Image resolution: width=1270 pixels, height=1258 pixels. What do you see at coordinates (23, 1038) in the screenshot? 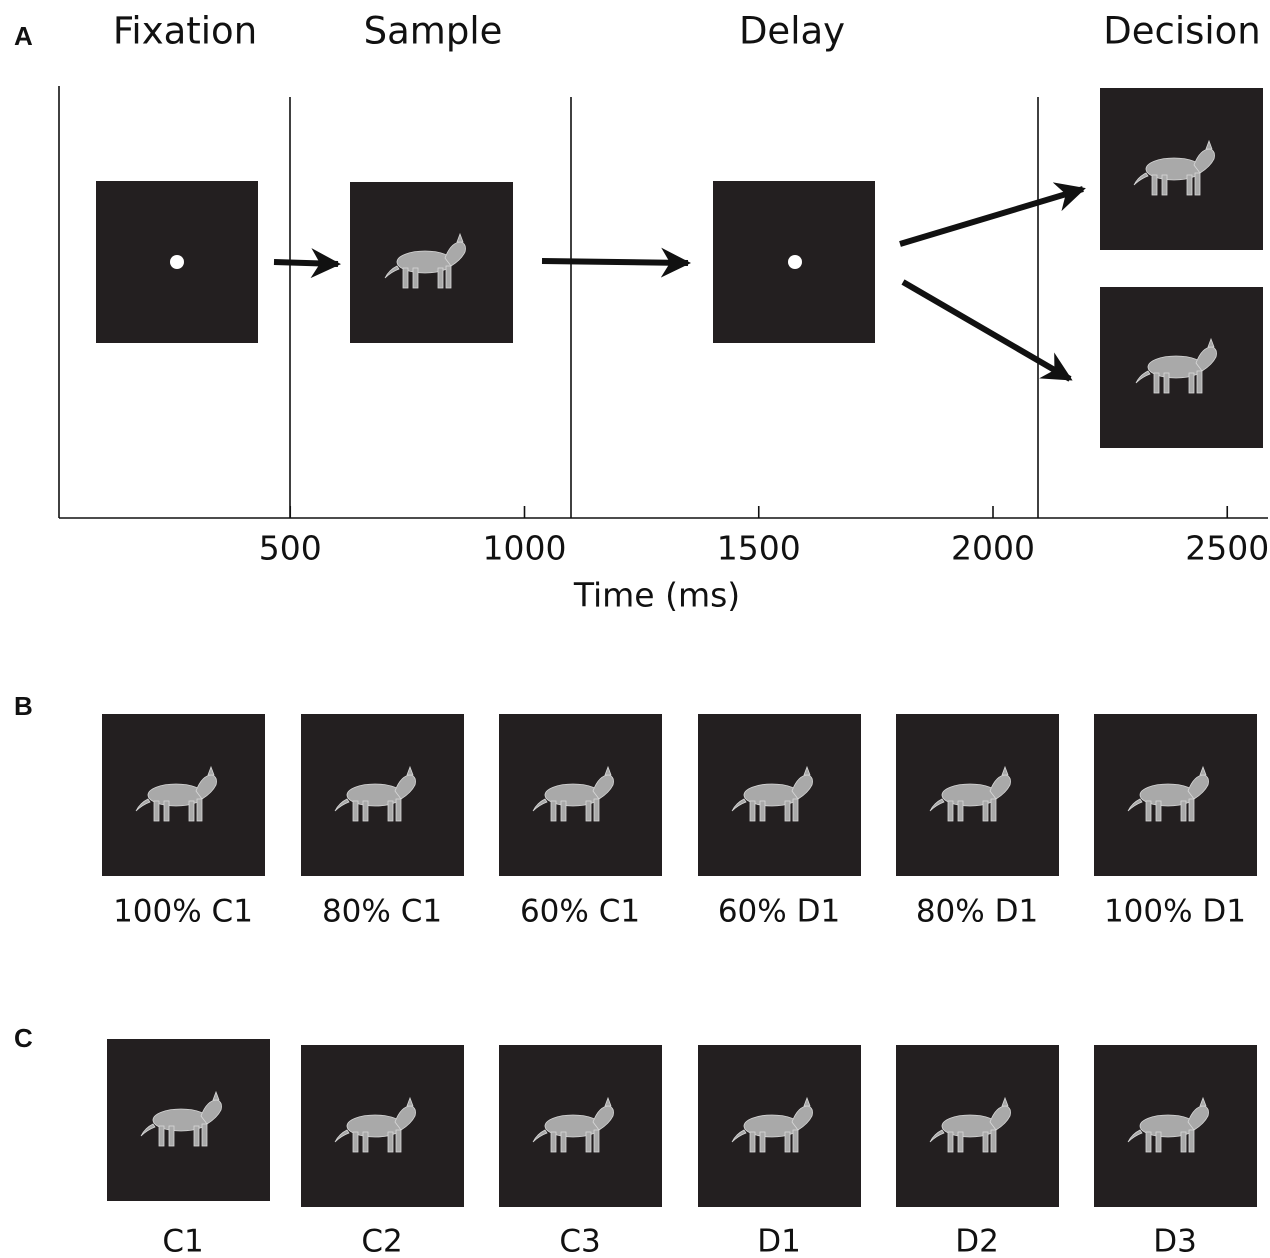
I see `panel-label: C` at bounding box center [23, 1038].